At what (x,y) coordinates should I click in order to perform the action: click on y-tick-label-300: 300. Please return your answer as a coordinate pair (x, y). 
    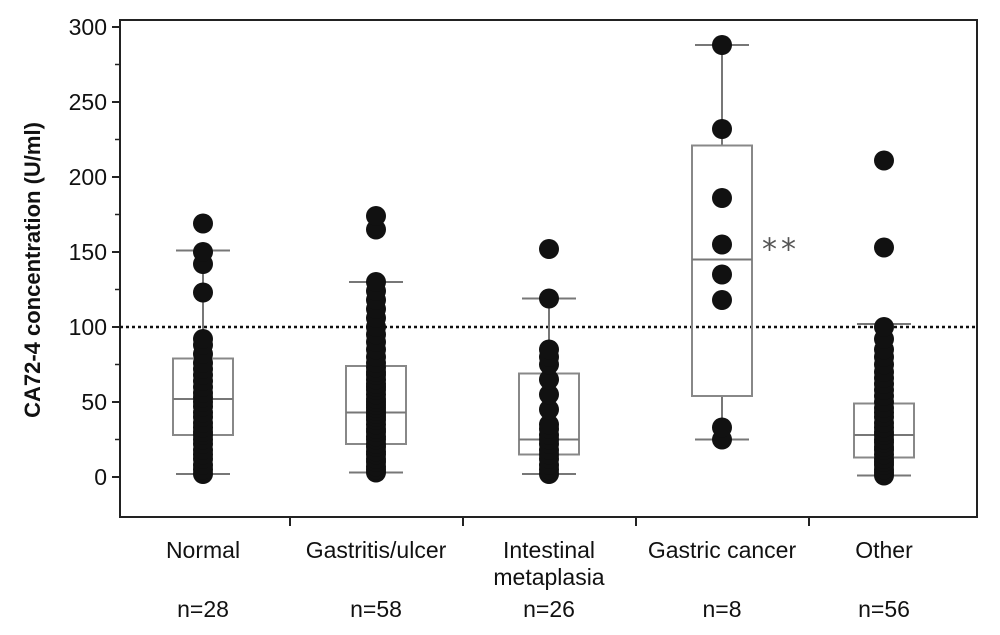
    Looking at the image, I should click on (88, 27).